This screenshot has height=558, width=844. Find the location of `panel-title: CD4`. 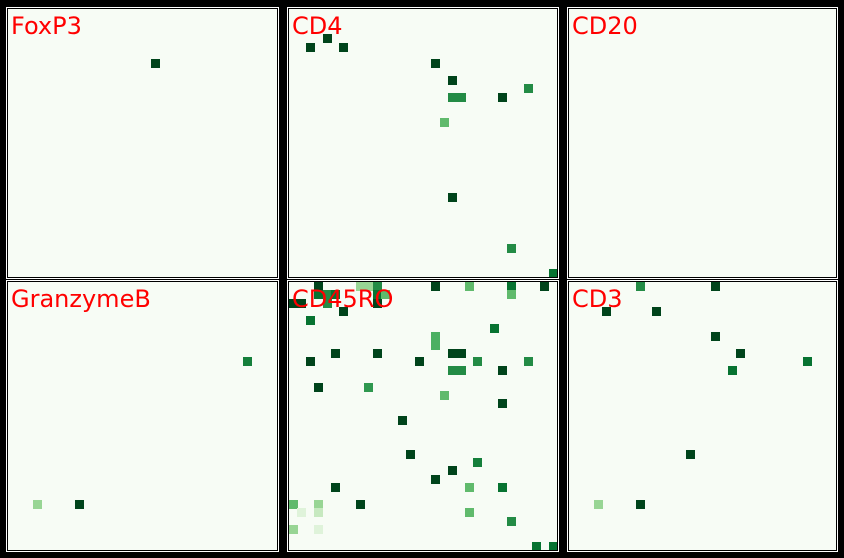

panel-title: CD4 is located at coordinates (317, 26).